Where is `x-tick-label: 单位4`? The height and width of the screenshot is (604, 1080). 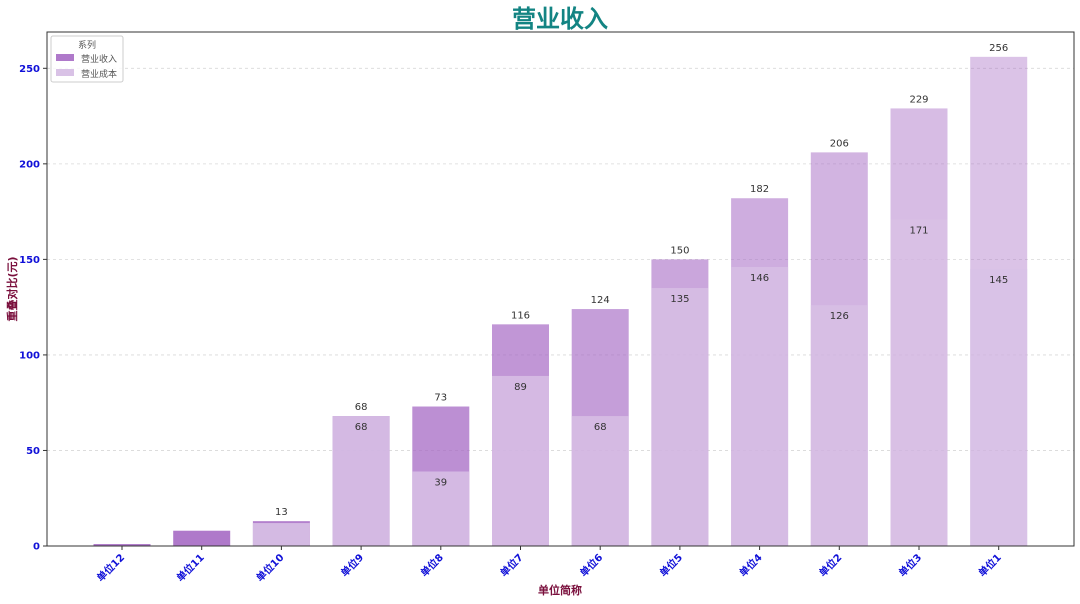 x-tick-label: 单位4 is located at coordinates (750, 565).